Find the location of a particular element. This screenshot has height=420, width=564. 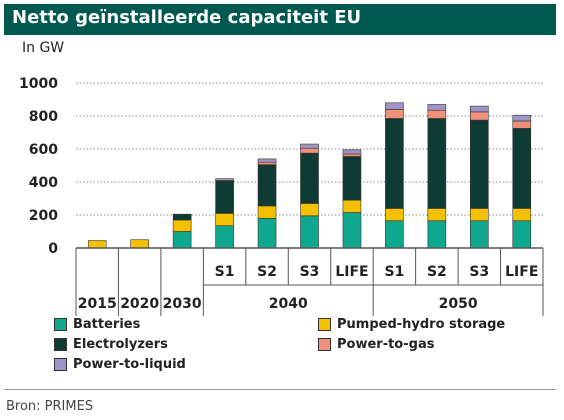

legend-label: Batteries is located at coordinates (107, 324).